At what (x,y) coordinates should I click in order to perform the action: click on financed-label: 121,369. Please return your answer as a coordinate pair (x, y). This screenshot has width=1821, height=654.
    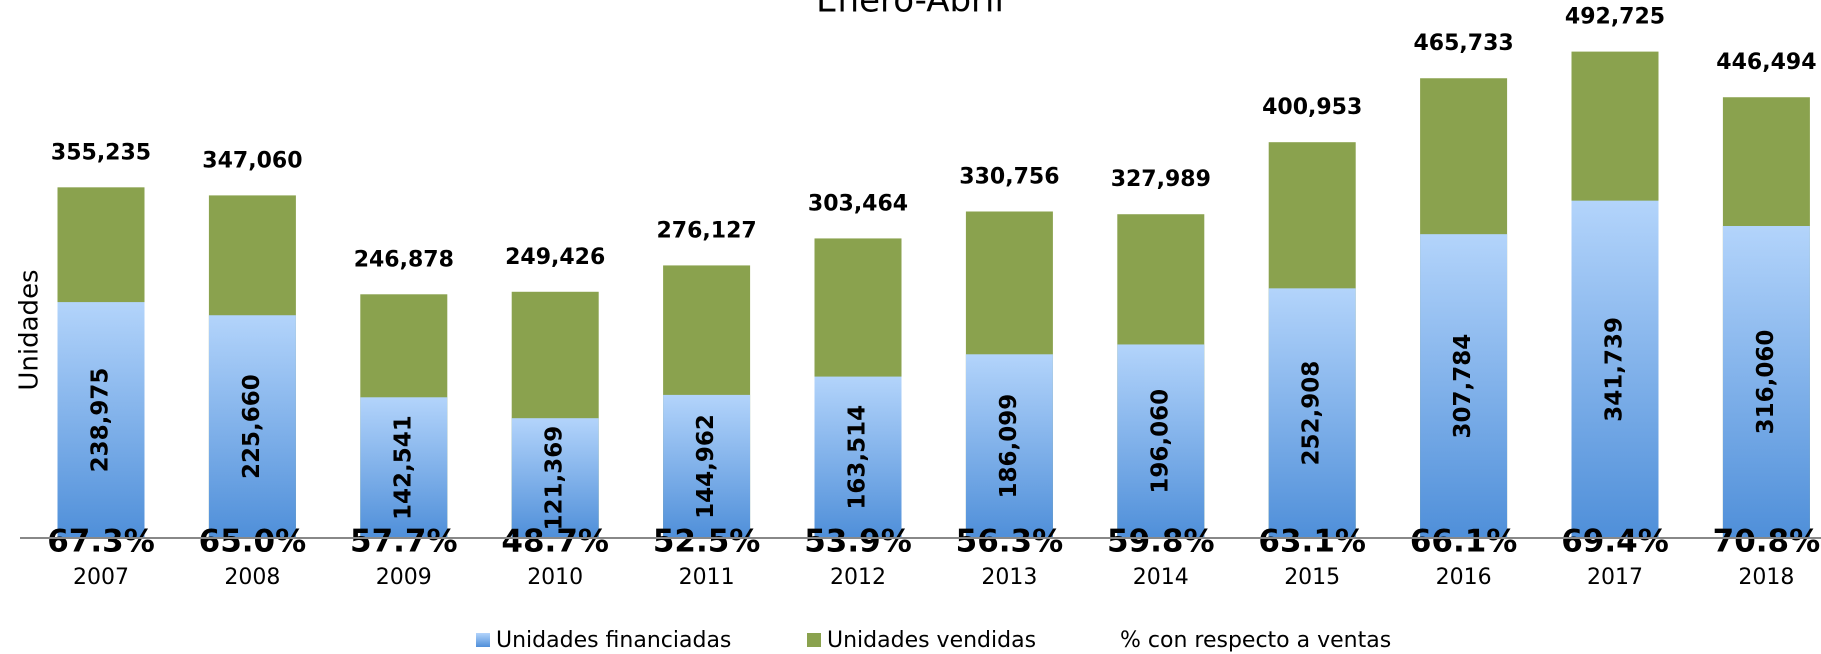
    Looking at the image, I should click on (555, 478).